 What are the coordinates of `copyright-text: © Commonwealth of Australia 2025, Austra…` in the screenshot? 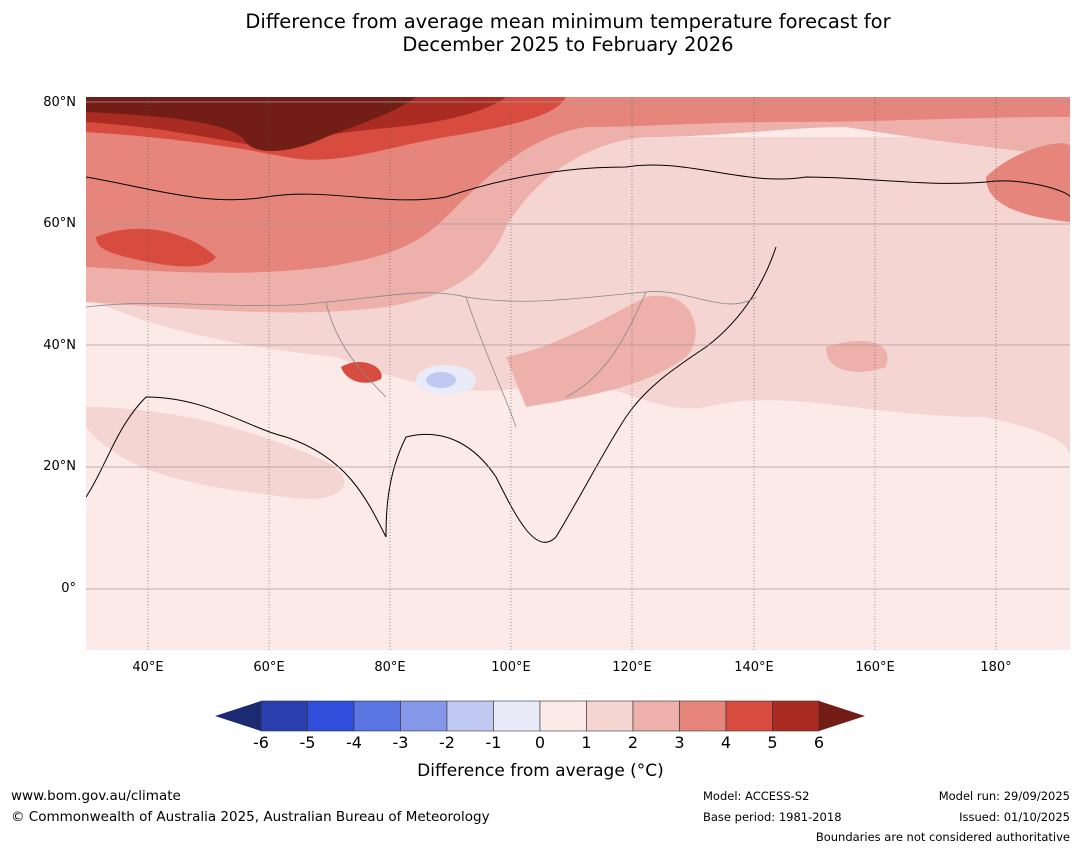 It's located at (250, 817).